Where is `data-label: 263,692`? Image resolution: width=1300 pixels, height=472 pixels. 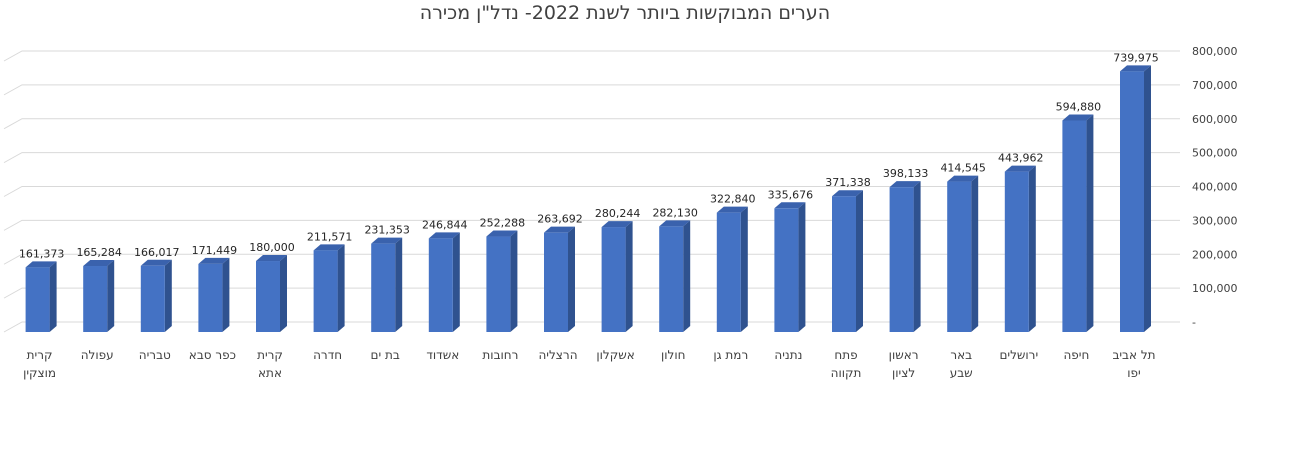 data-label: 263,692 is located at coordinates (560, 219).